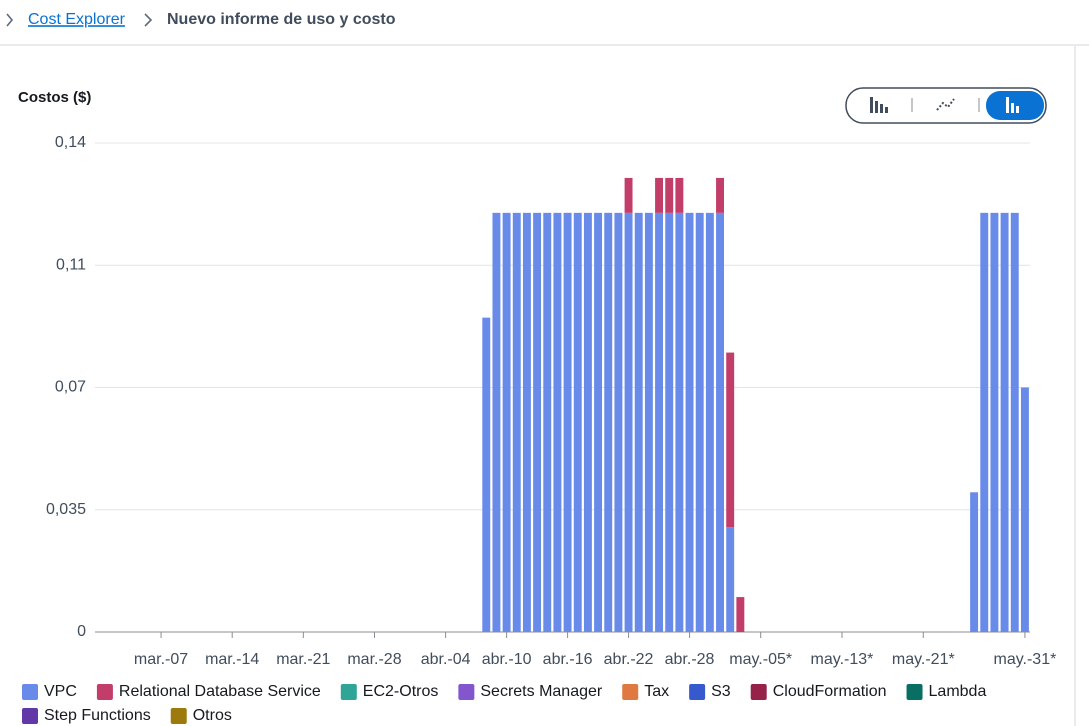 The width and height of the screenshot is (1089, 726). I want to click on x-tick-label: abr.-28, so click(690, 659).